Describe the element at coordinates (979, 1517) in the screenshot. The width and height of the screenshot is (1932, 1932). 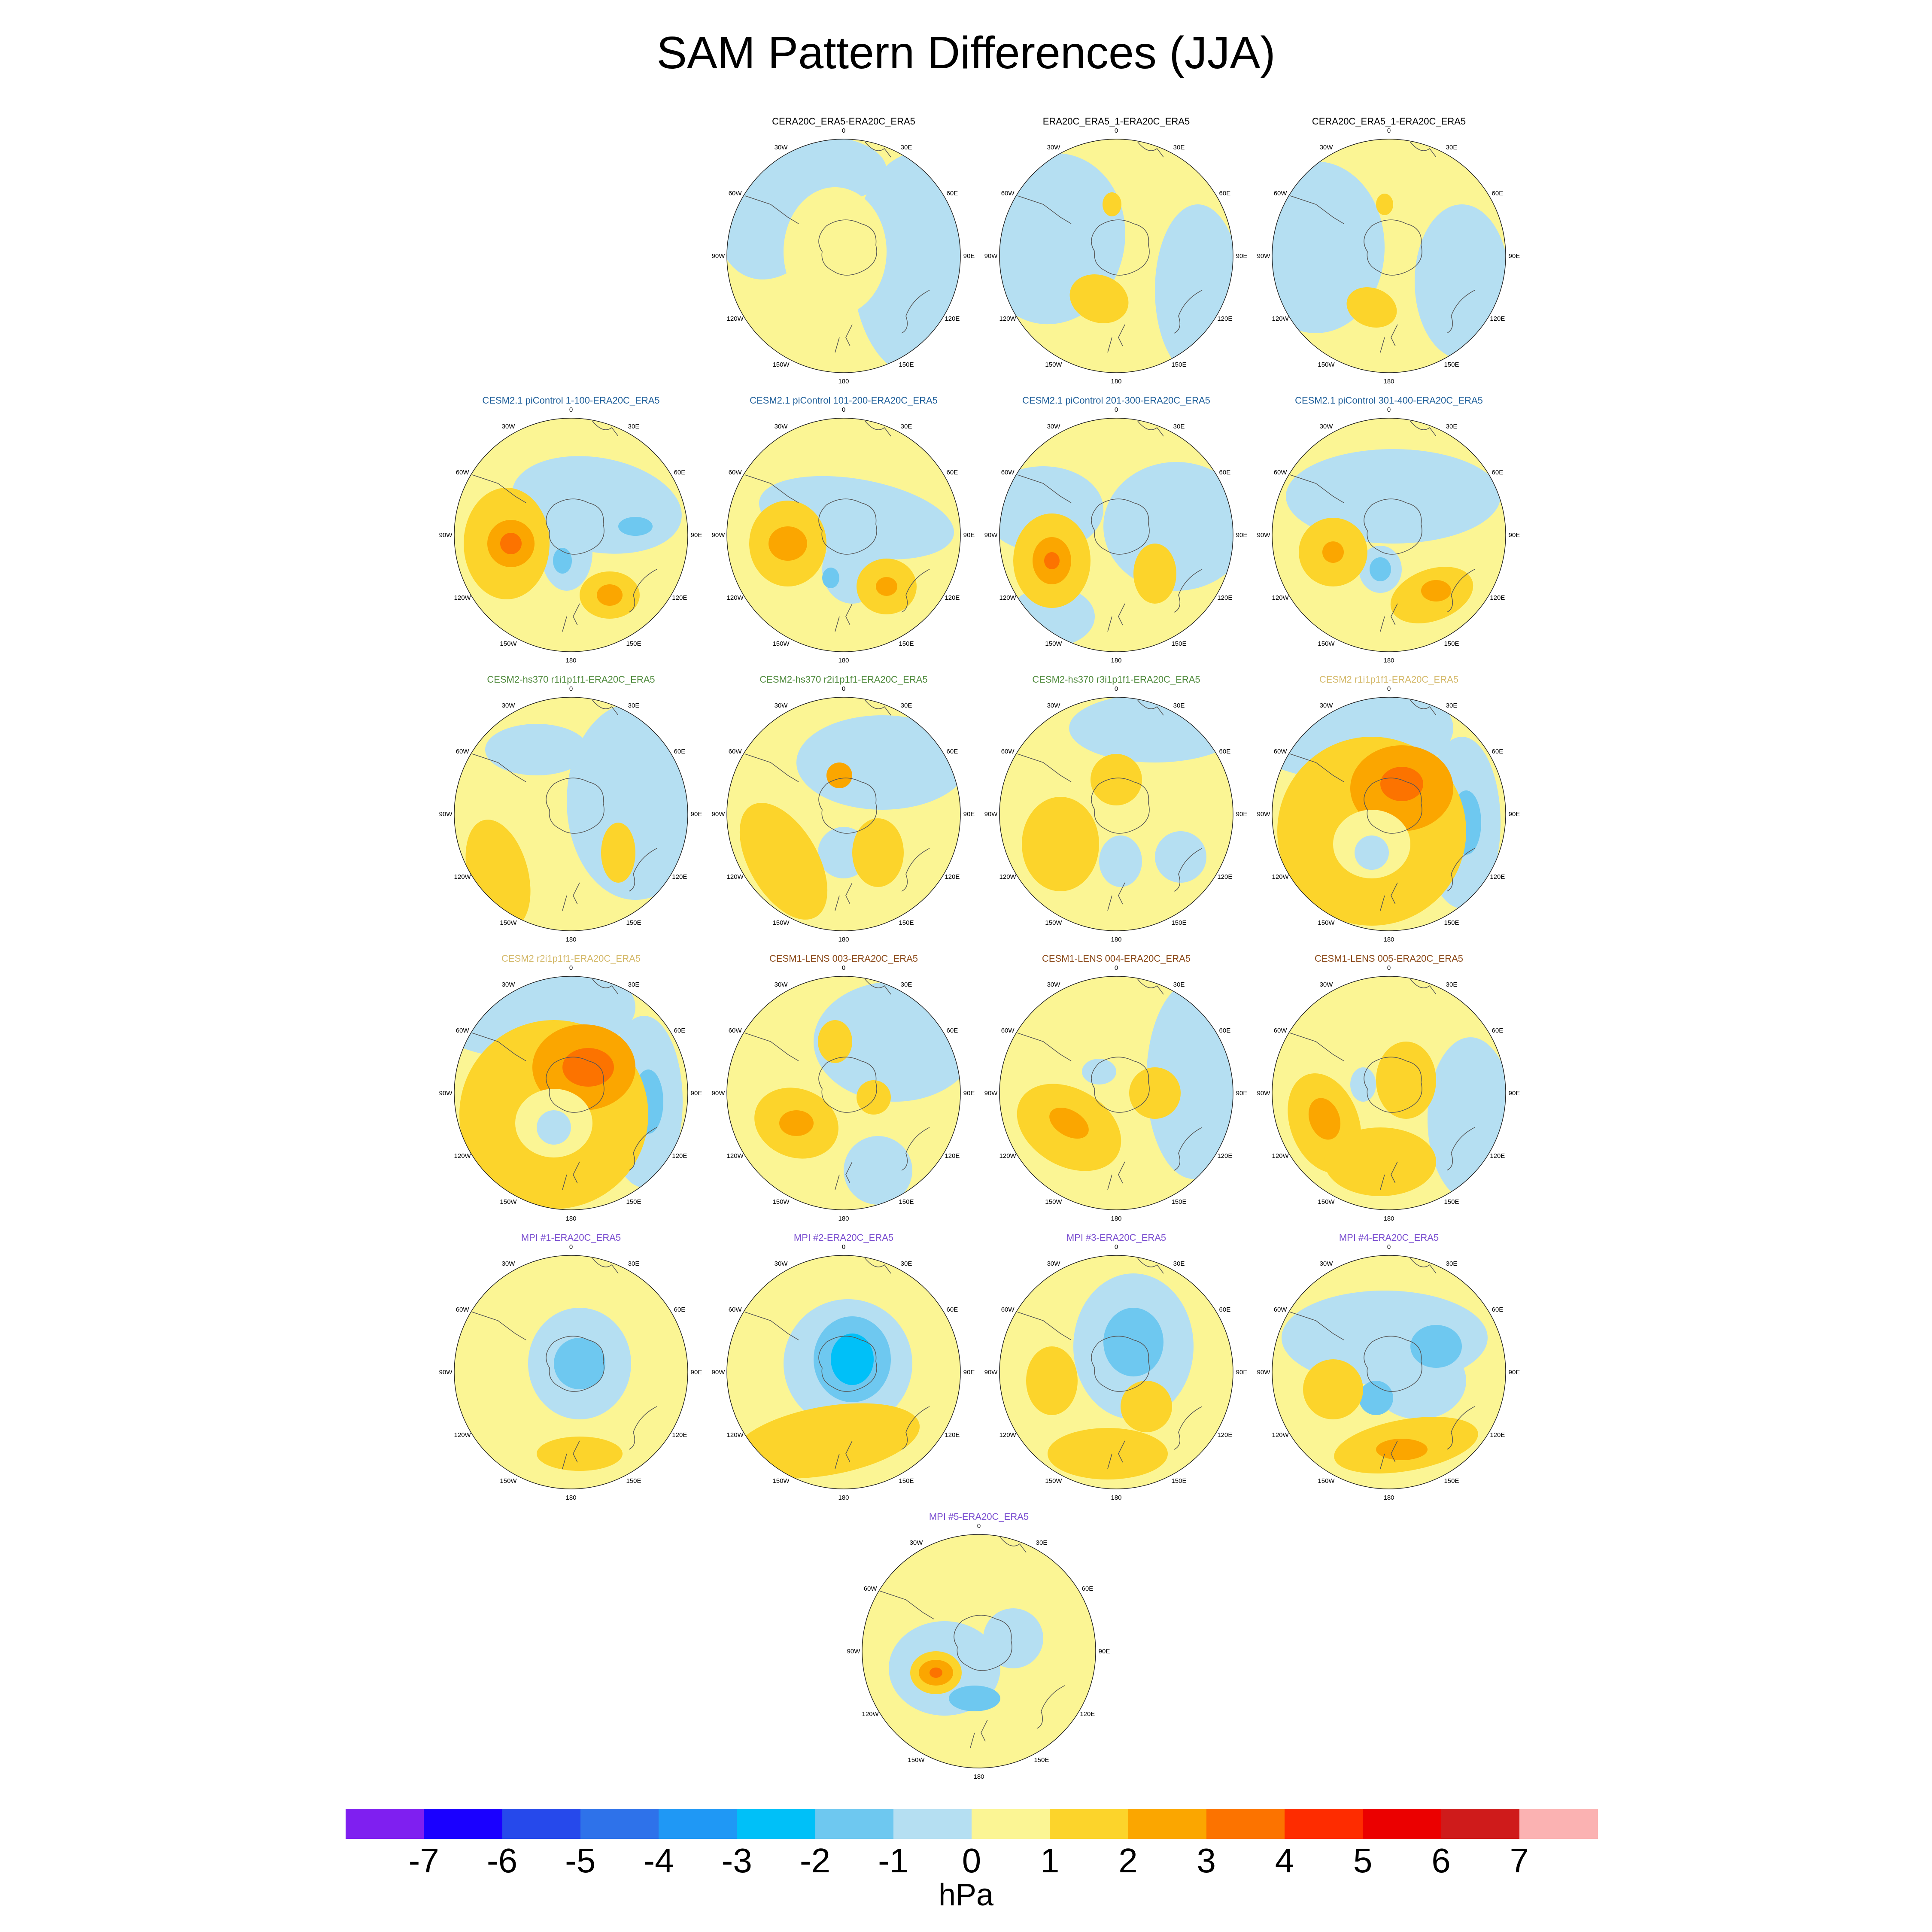
I see `panel-title: MPI #5-ERA20C_ERA5` at that location.